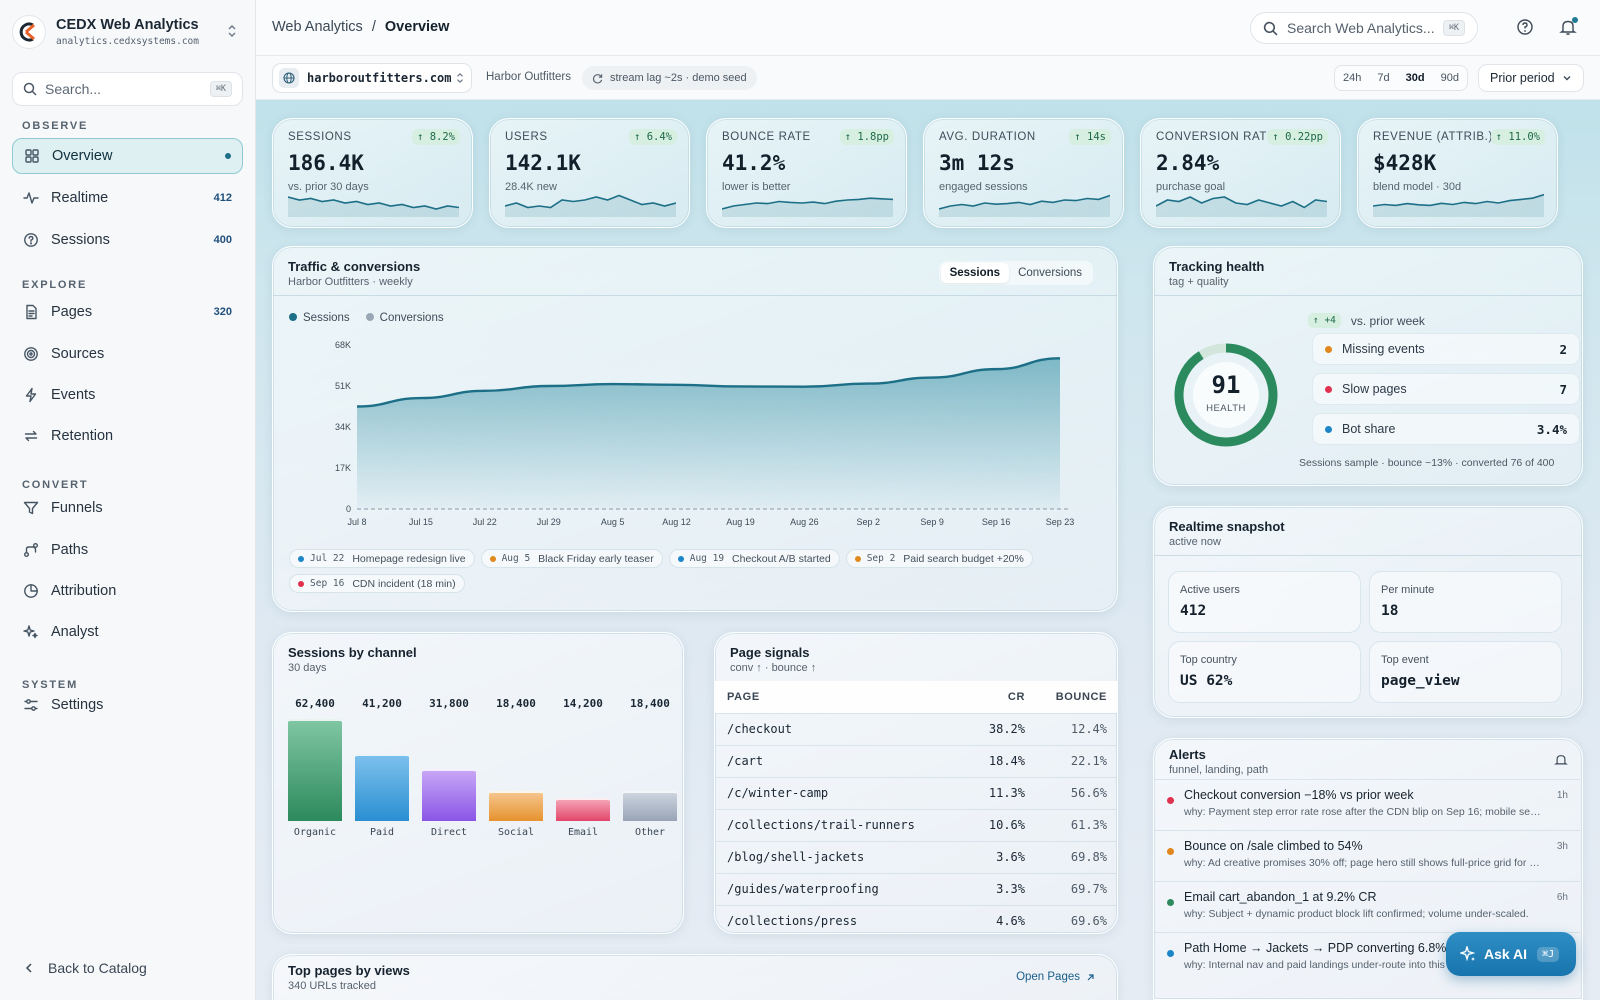  I want to click on realtime-tile-top-country: Top country US 62%, so click(1264, 672).